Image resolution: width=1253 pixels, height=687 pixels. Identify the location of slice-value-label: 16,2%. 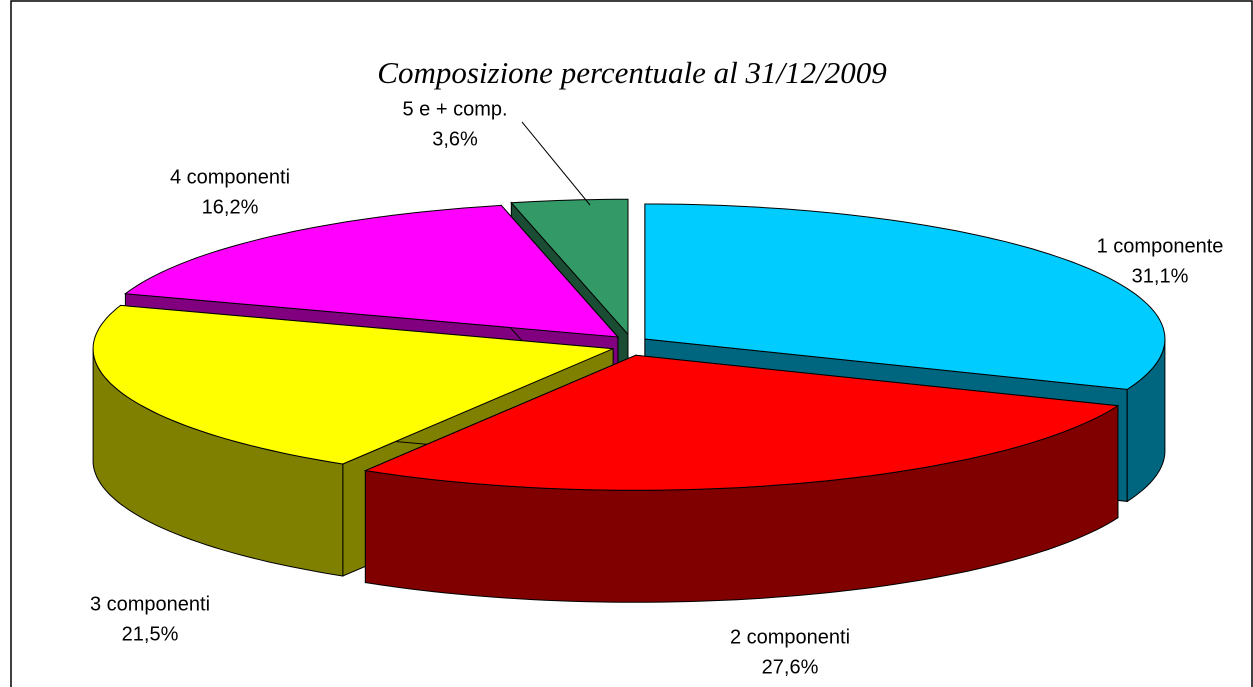
(230, 207).